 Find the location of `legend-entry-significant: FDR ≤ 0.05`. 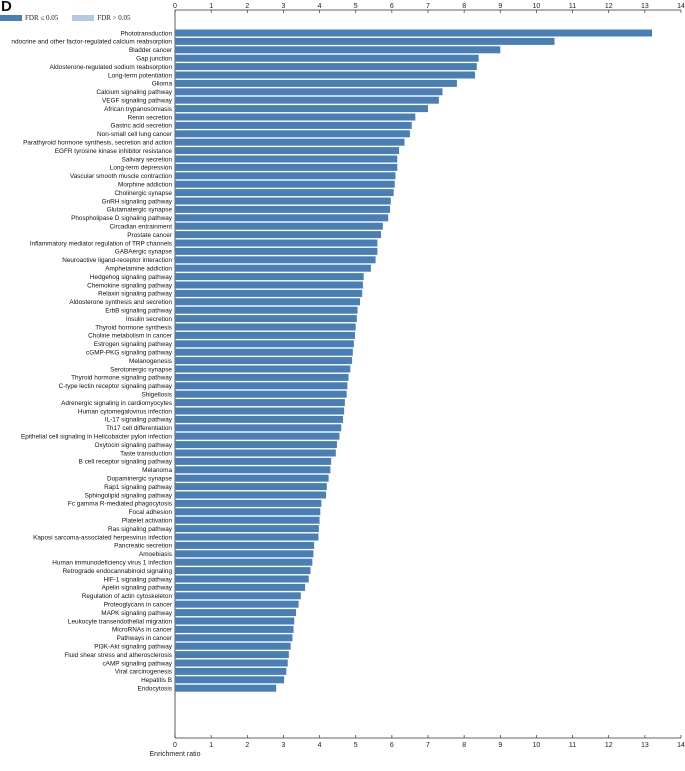

legend-entry-significant: FDR ≤ 0.05 is located at coordinates (29, 18).